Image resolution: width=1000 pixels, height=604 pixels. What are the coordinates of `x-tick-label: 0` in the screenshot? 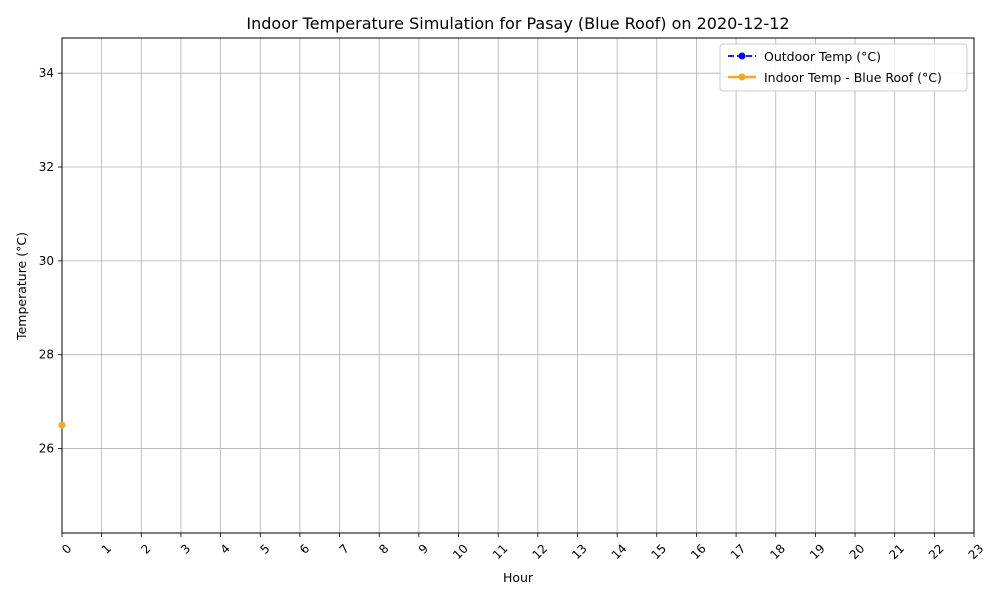 It's located at (66, 548).